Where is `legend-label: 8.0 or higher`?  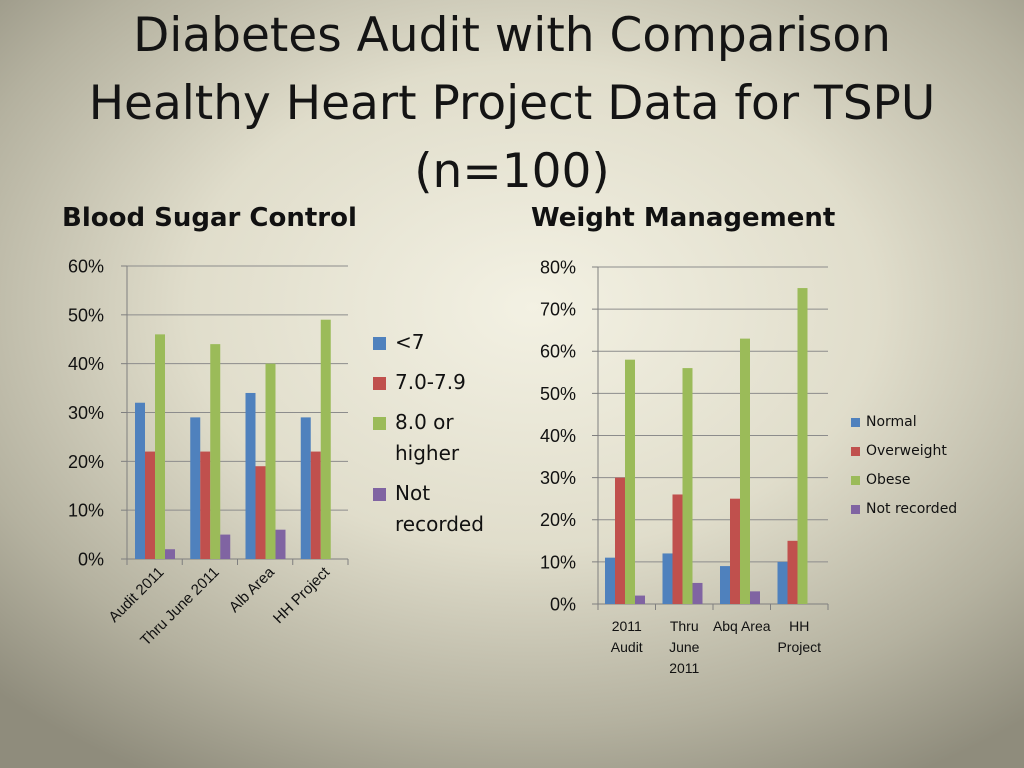
legend-label: 8.0 or higher is located at coordinates (427, 437).